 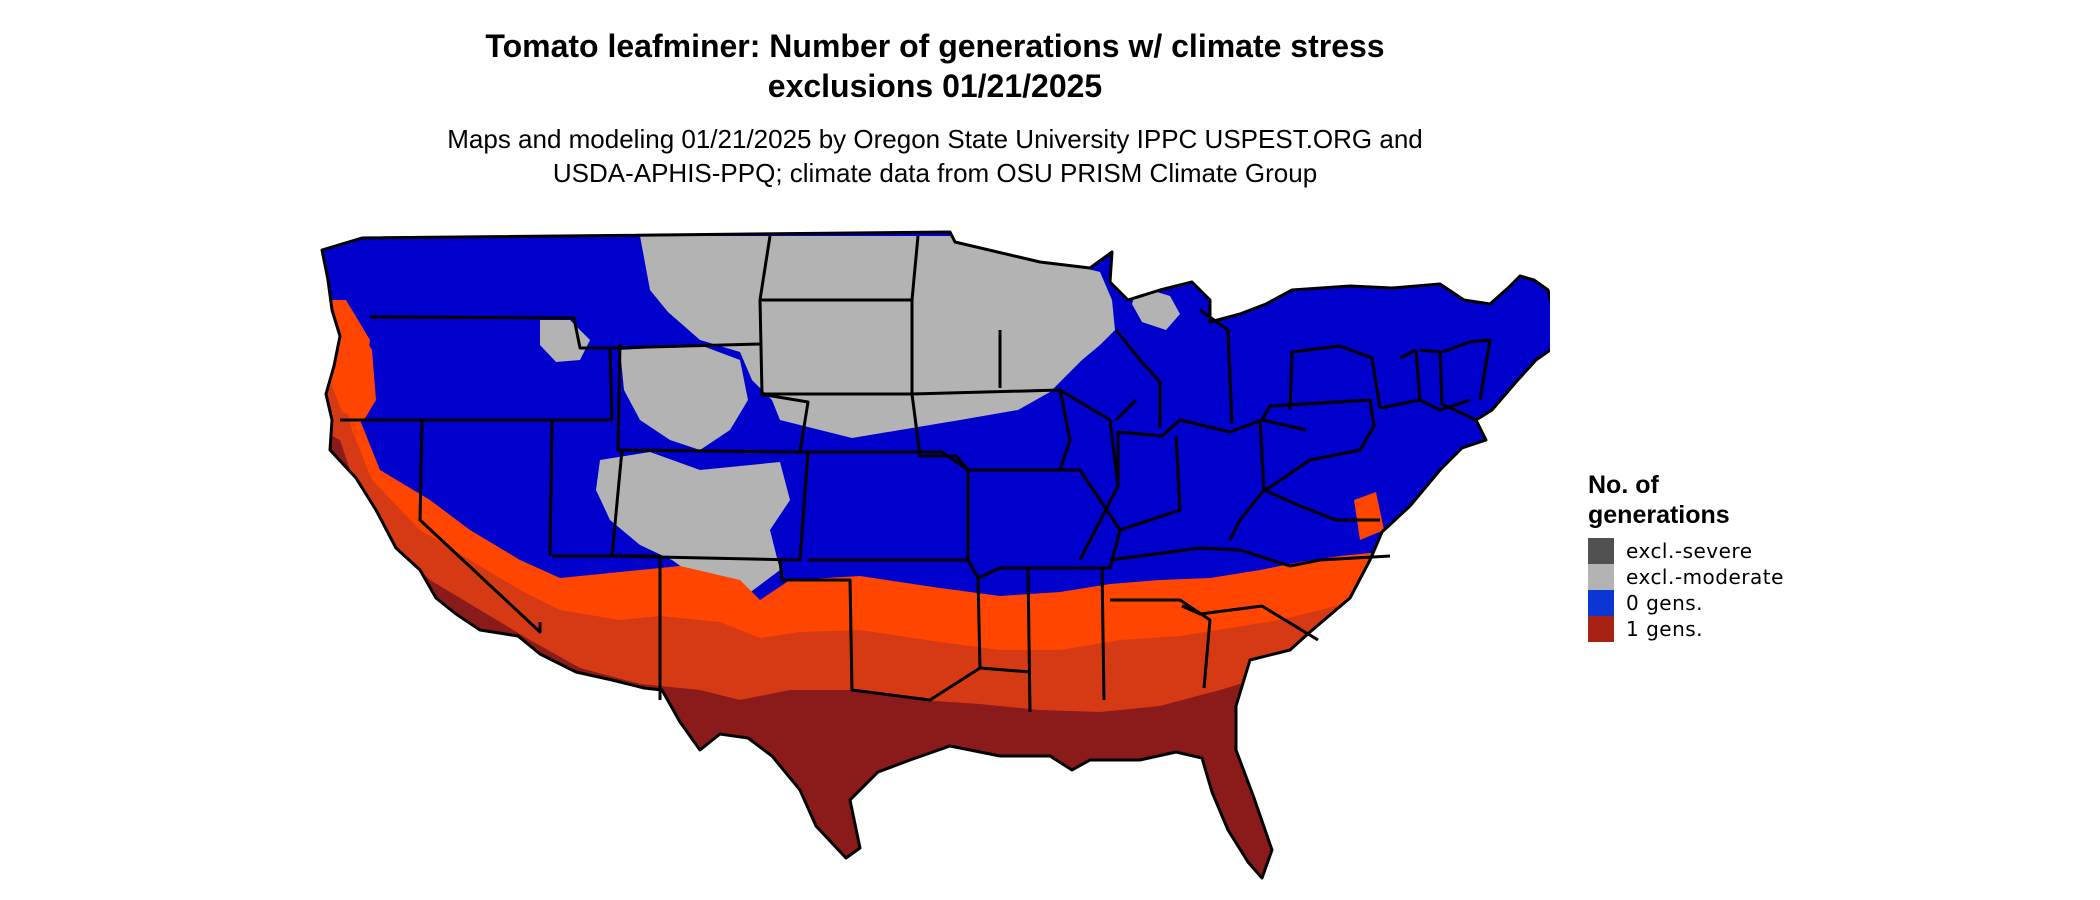 What do you see at coordinates (877, 337) in the screenshot?
I see `zone-moderate-exclusion-plains` at bounding box center [877, 337].